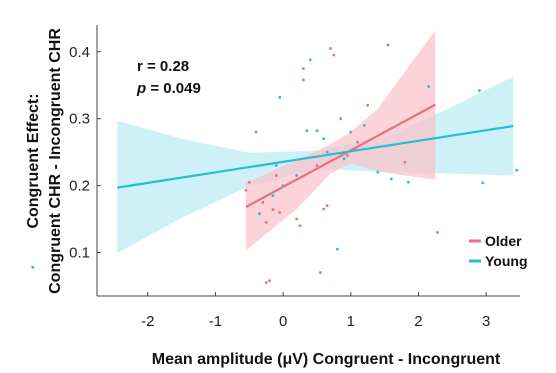 The width and height of the screenshot is (556, 373). I want to click on correlation-p-label: p = 0.049, so click(168, 88).